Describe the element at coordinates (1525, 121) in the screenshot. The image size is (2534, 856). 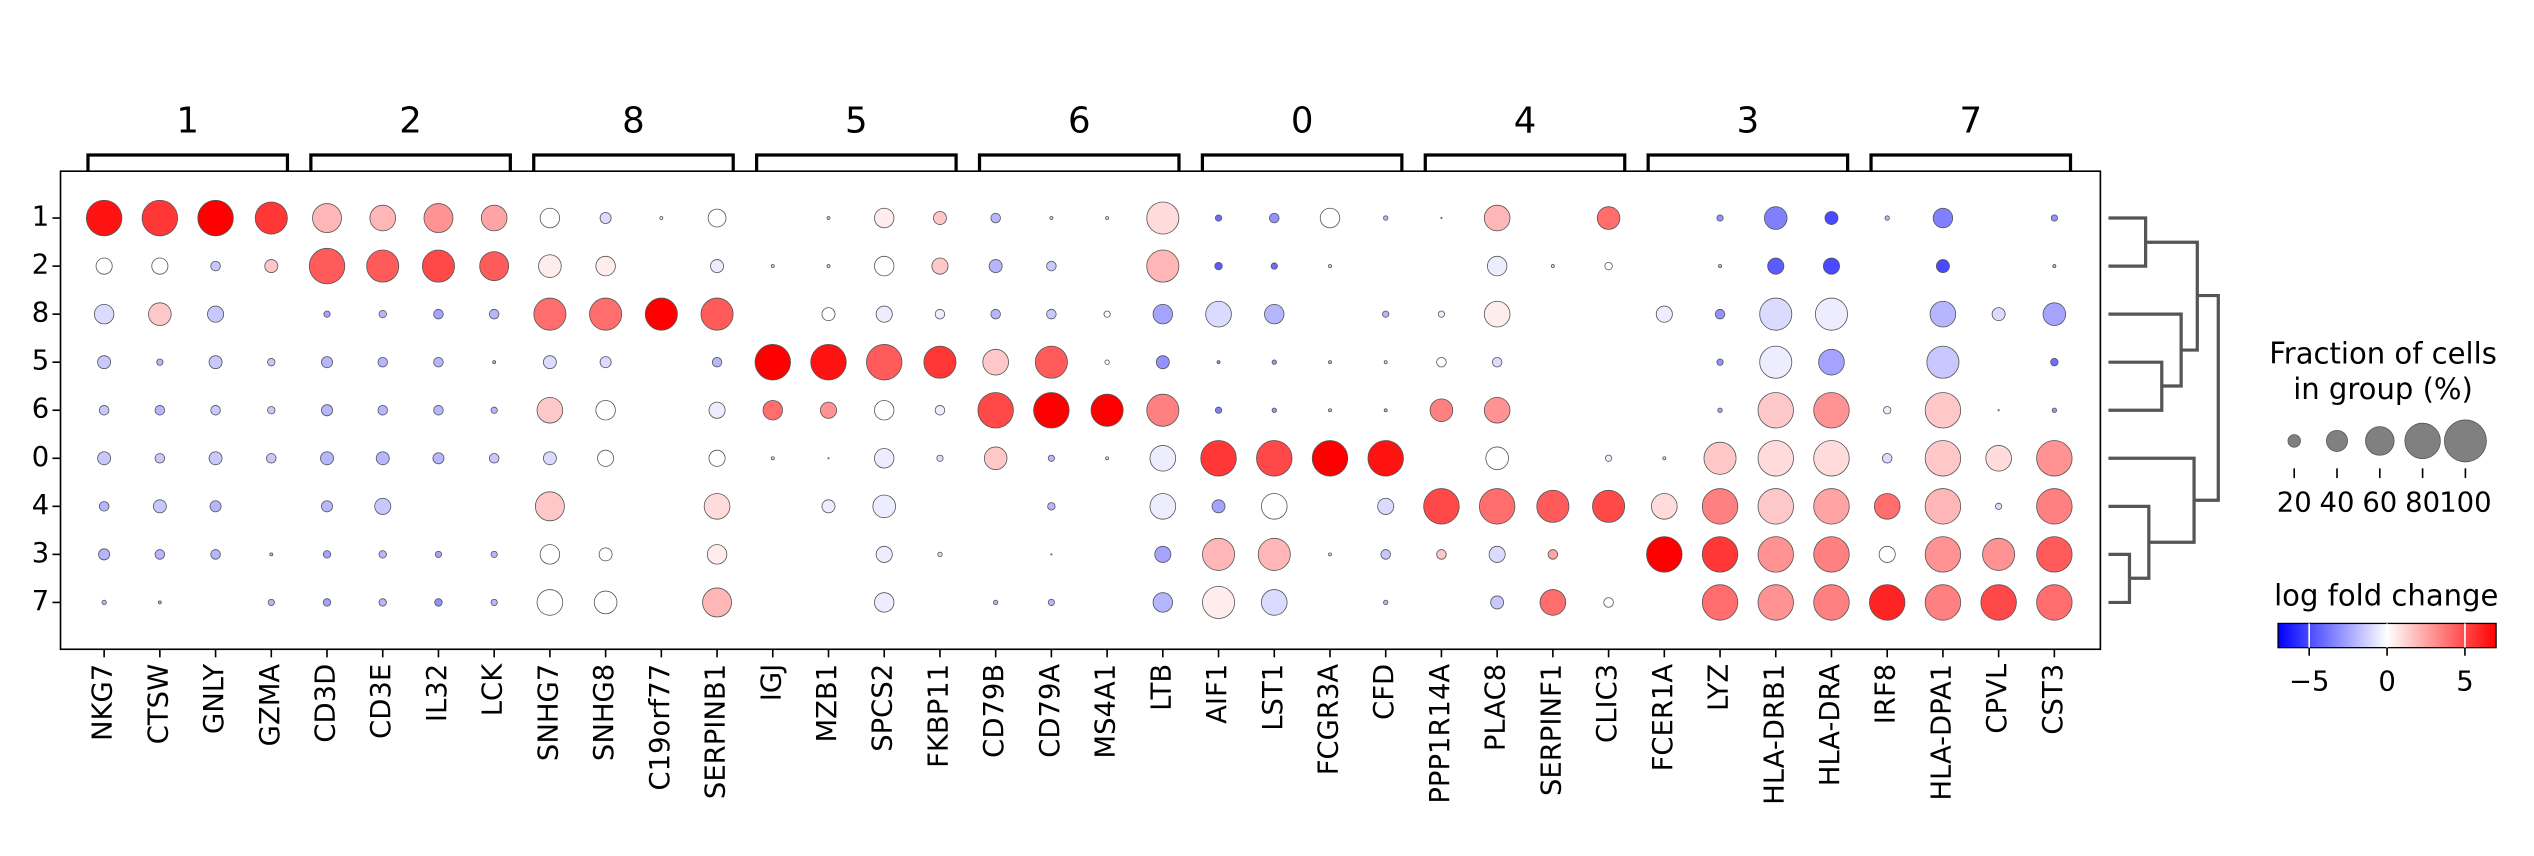
I see `group-label: 4` at that location.